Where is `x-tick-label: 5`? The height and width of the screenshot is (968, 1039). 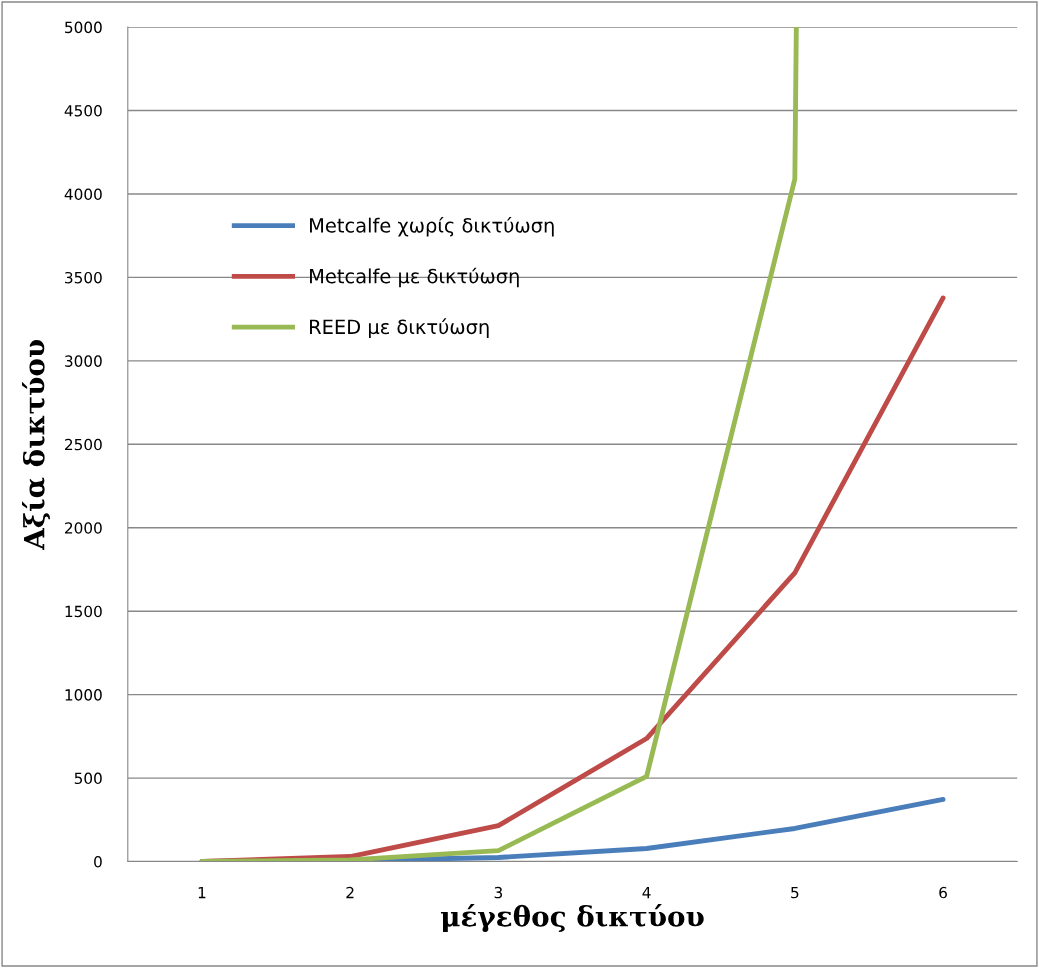
x-tick-label: 5 is located at coordinates (795, 892).